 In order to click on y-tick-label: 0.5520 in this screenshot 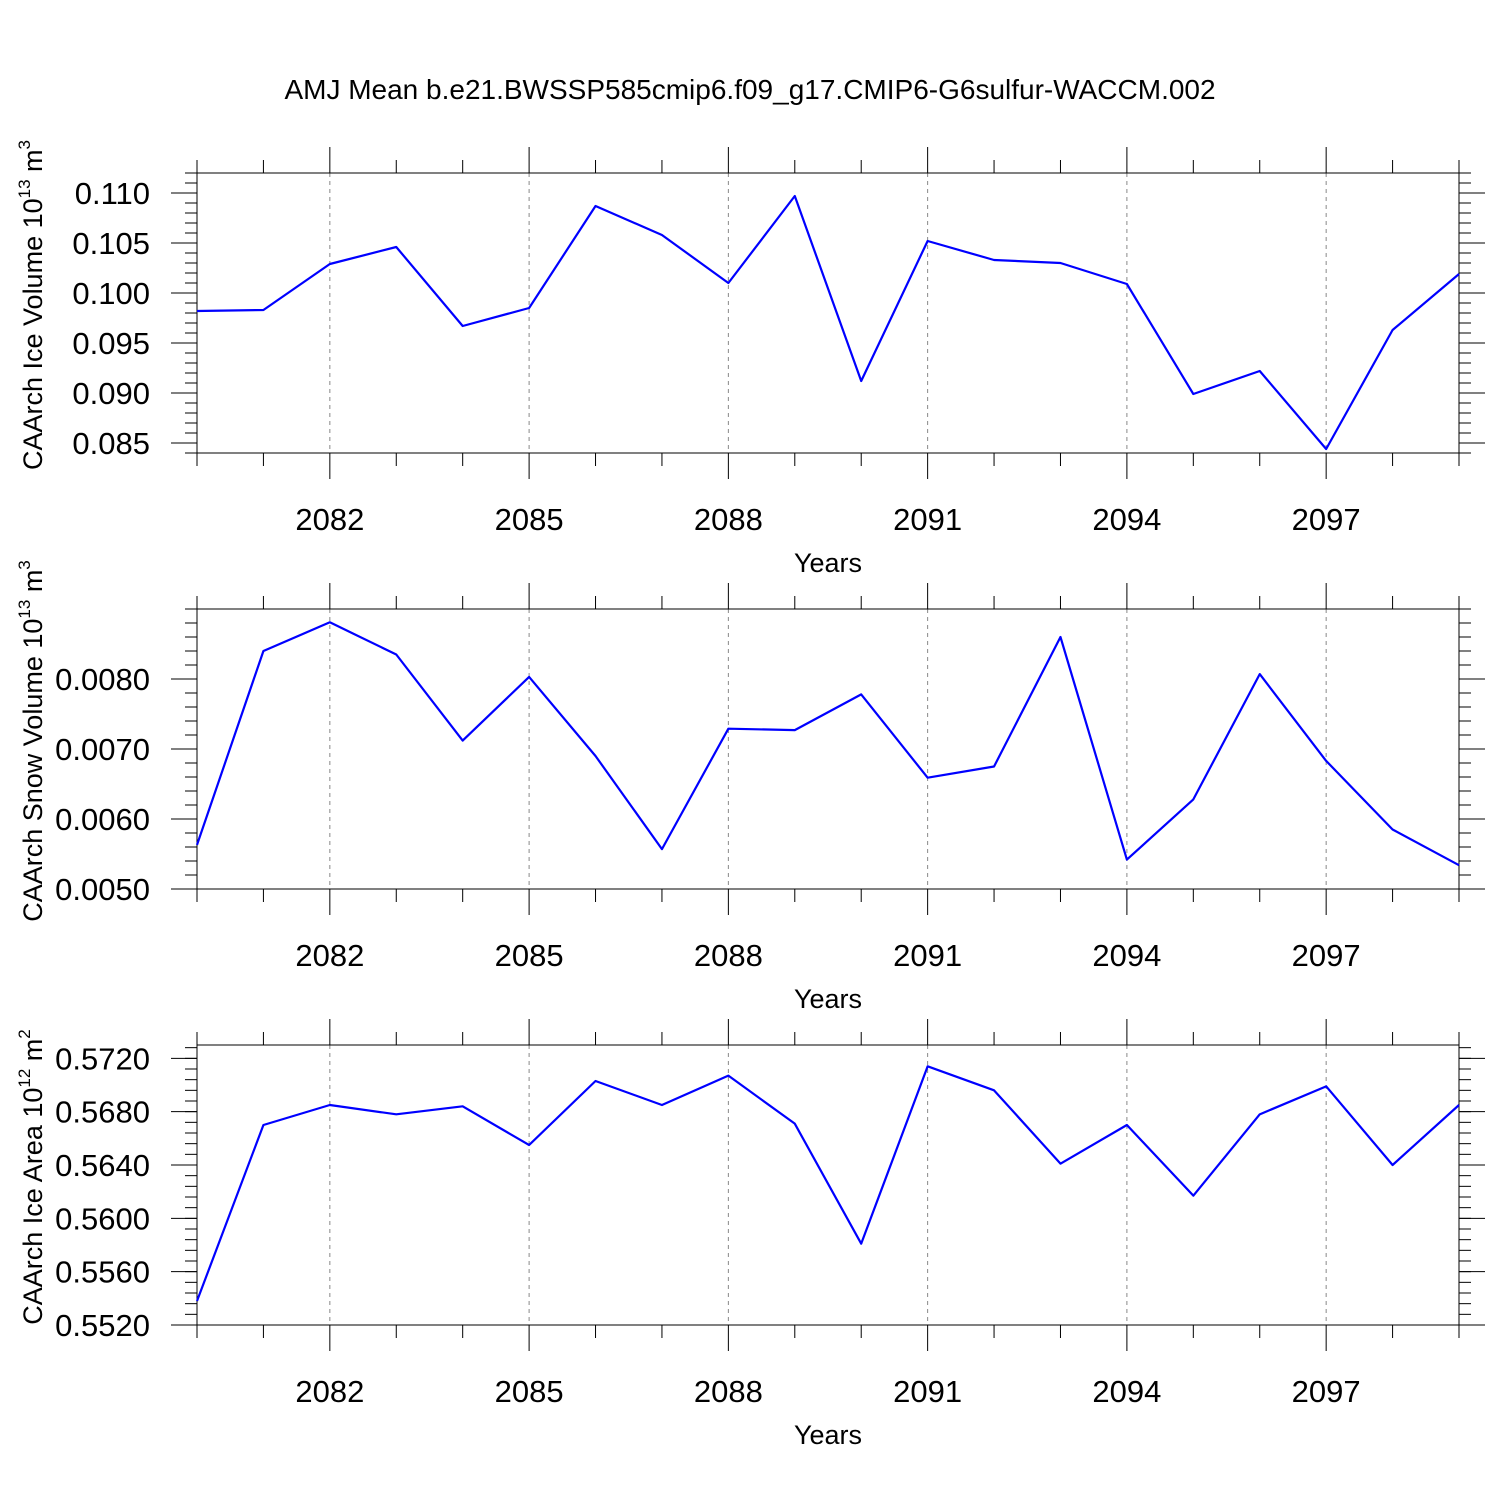, I will do `click(102, 1325)`.